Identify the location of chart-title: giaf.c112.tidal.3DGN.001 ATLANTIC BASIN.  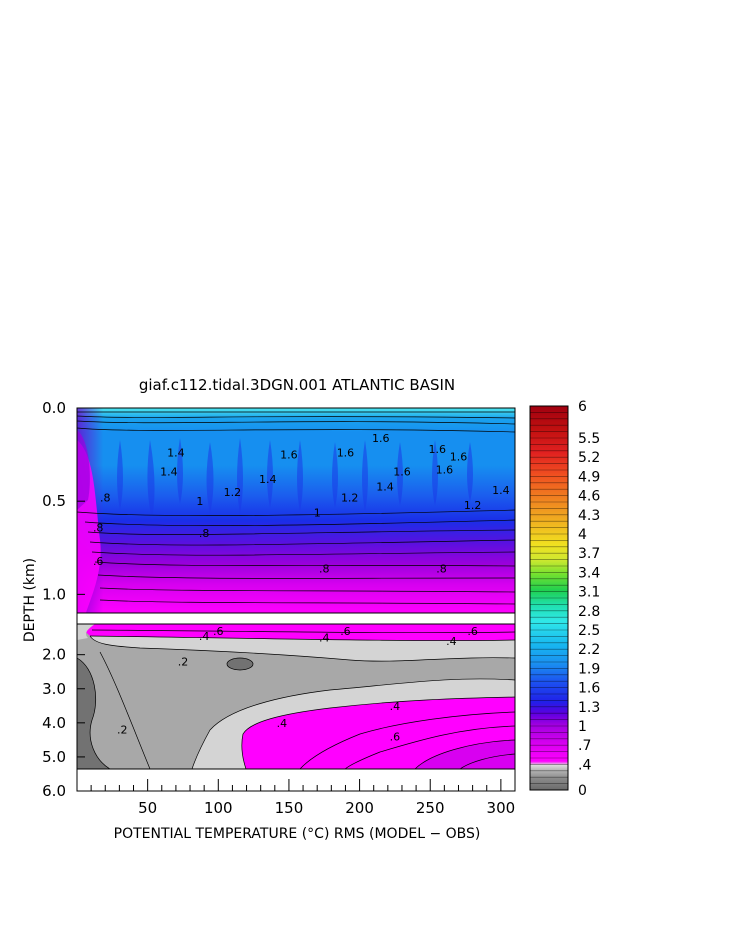
(297, 385).